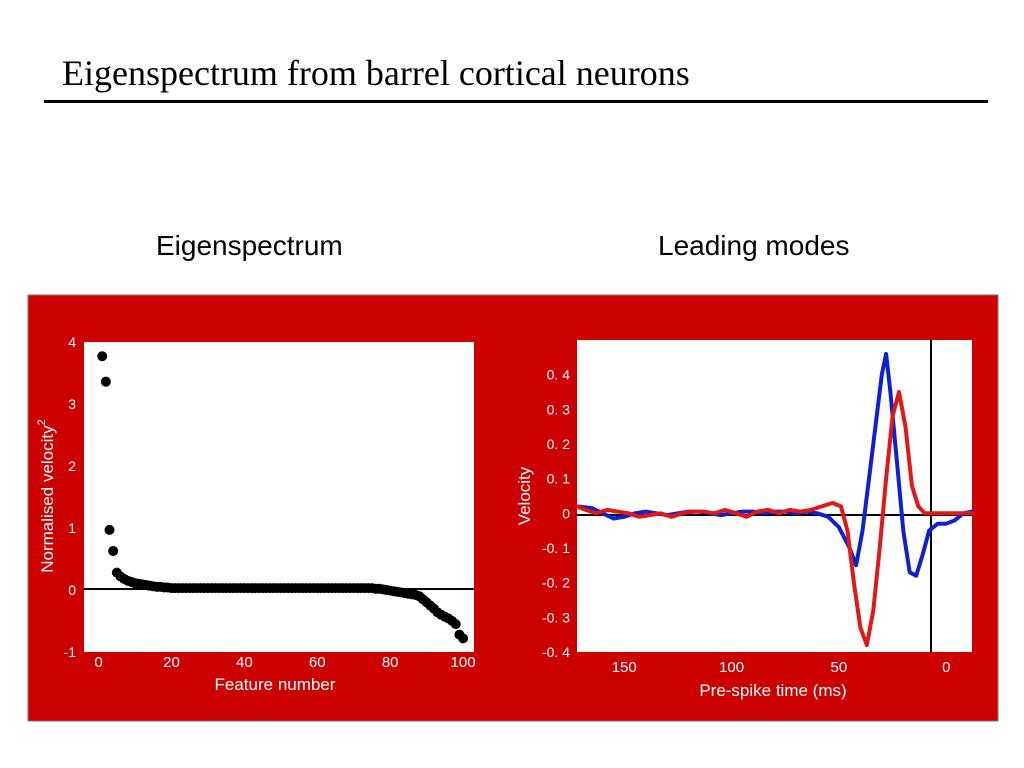 The height and width of the screenshot is (768, 1024). I want to click on left-chart-title: Eigenspectrum, so click(249, 245).